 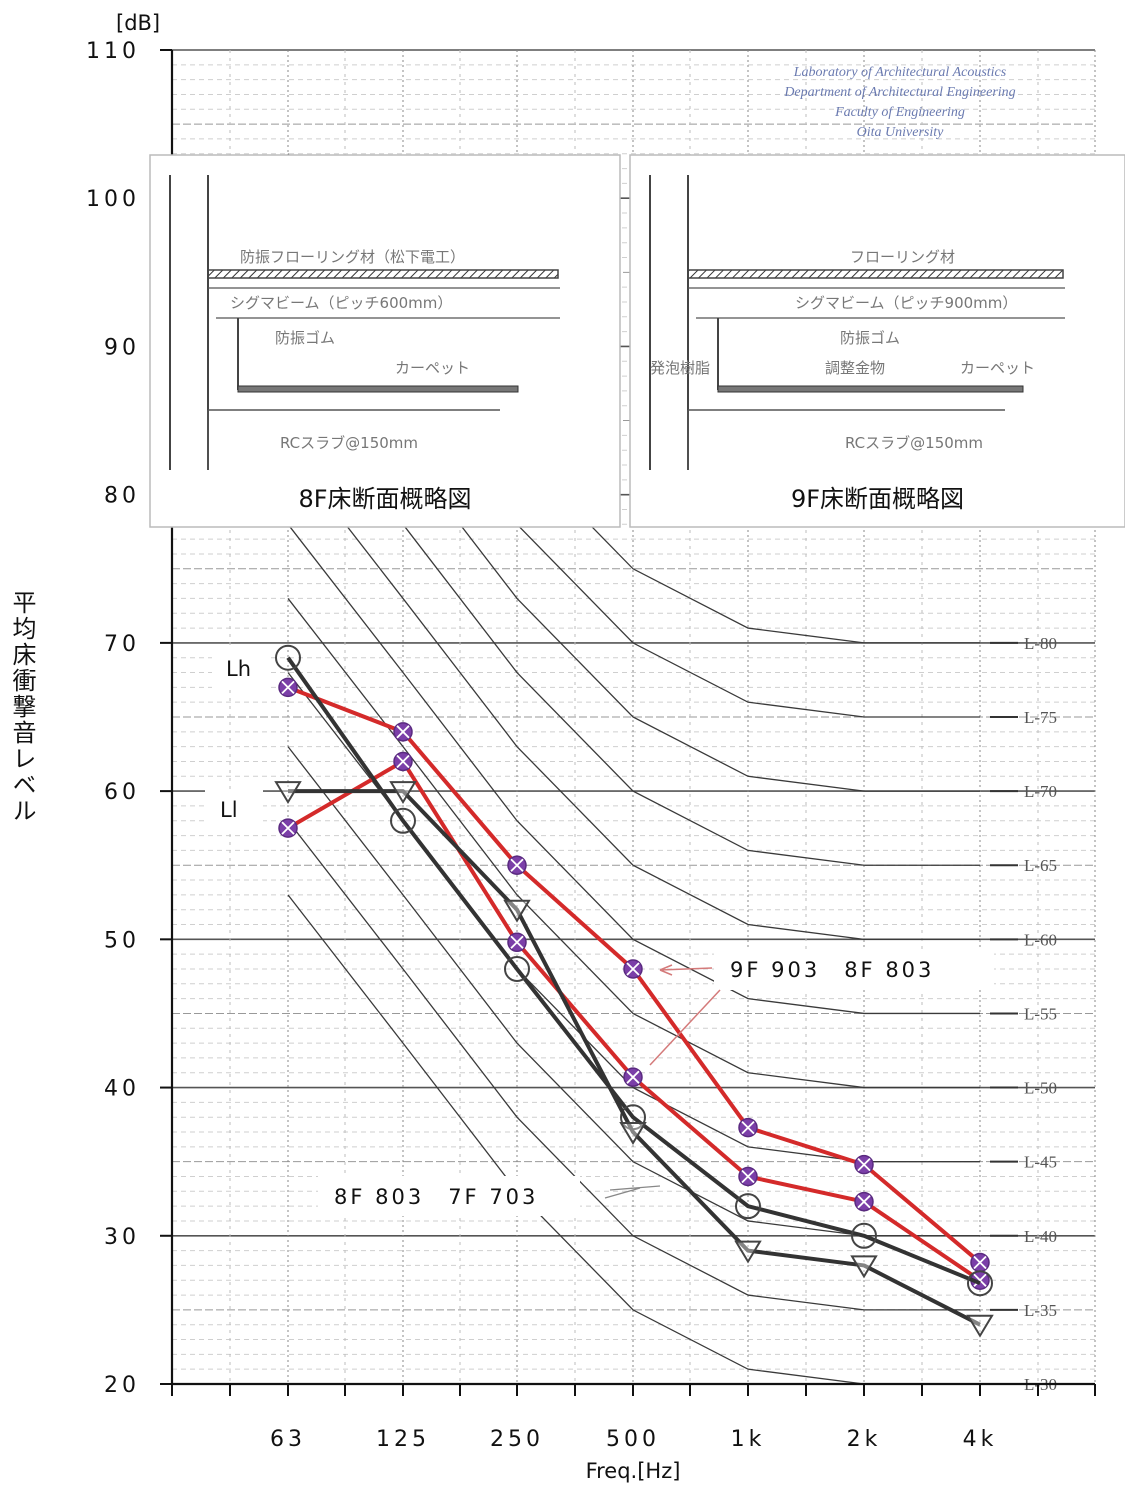 What do you see at coordinates (449, 1196) in the screenshot?
I see `black-pair-bg` at bounding box center [449, 1196].